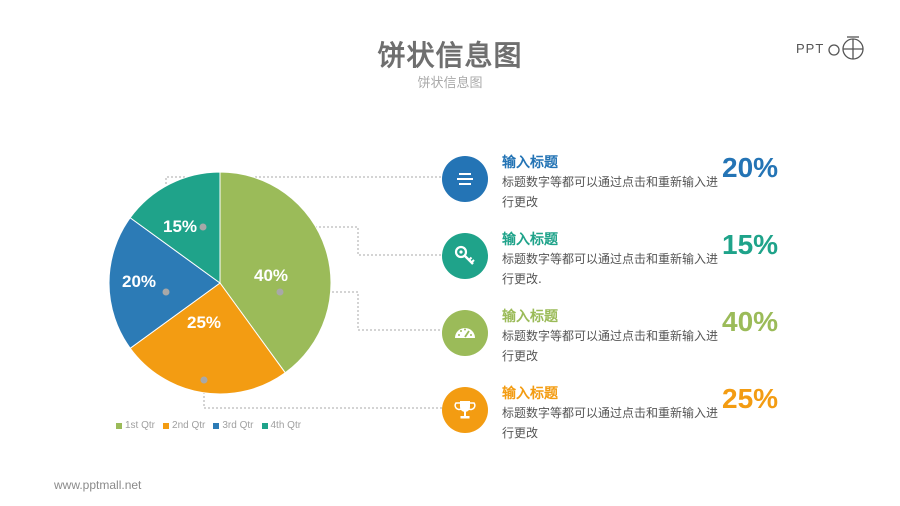  I want to click on slice-label-3: 20%, so click(139, 281).